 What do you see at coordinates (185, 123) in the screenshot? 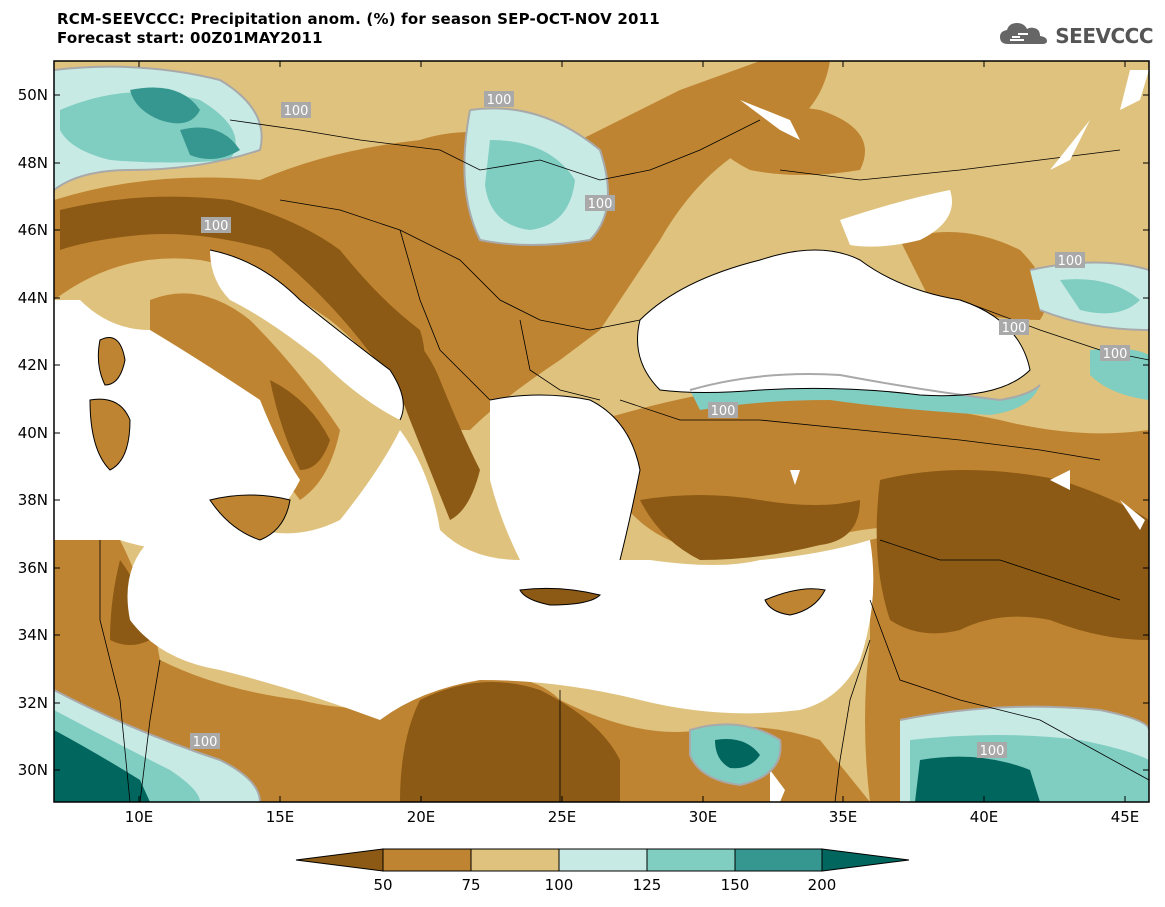
I see `field-wet-central-europe-core` at bounding box center [185, 123].